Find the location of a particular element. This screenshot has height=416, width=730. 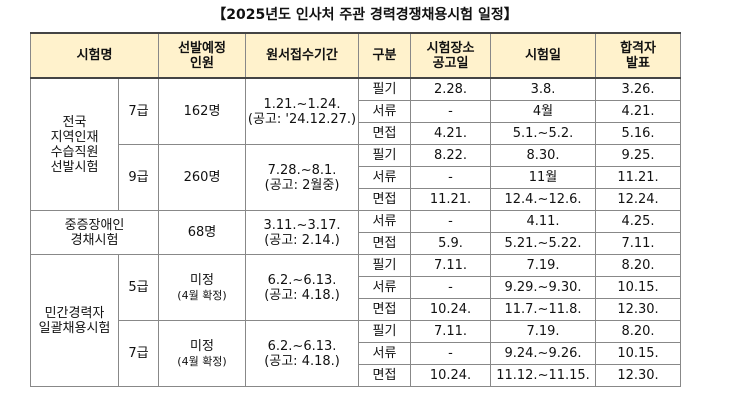

header-cell: 선발예정 인원 is located at coordinates (202, 55).